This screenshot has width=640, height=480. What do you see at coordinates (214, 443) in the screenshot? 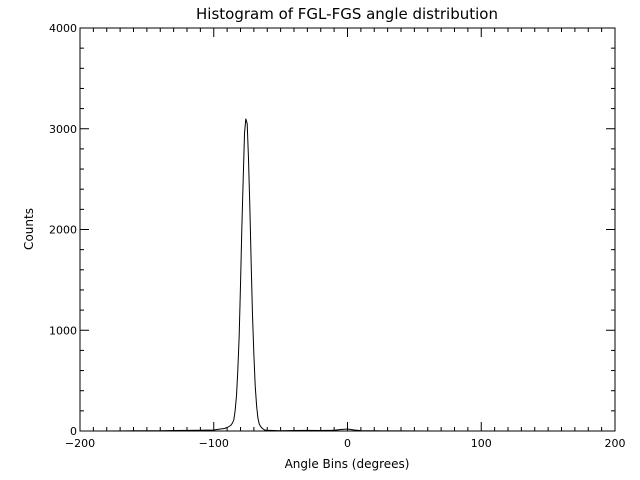
I see `x-tick-label: −100` at bounding box center [214, 443].